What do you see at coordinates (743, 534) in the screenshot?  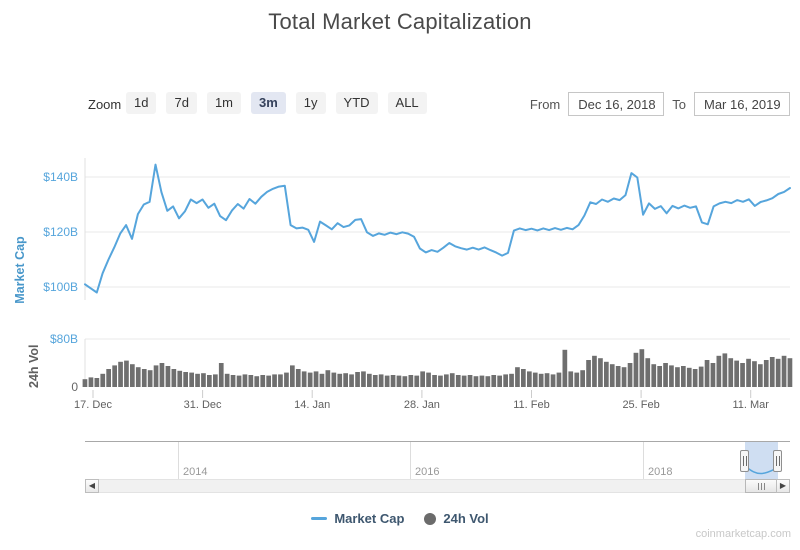 I see `watermark: coinmarketcap.com` at bounding box center [743, 534].